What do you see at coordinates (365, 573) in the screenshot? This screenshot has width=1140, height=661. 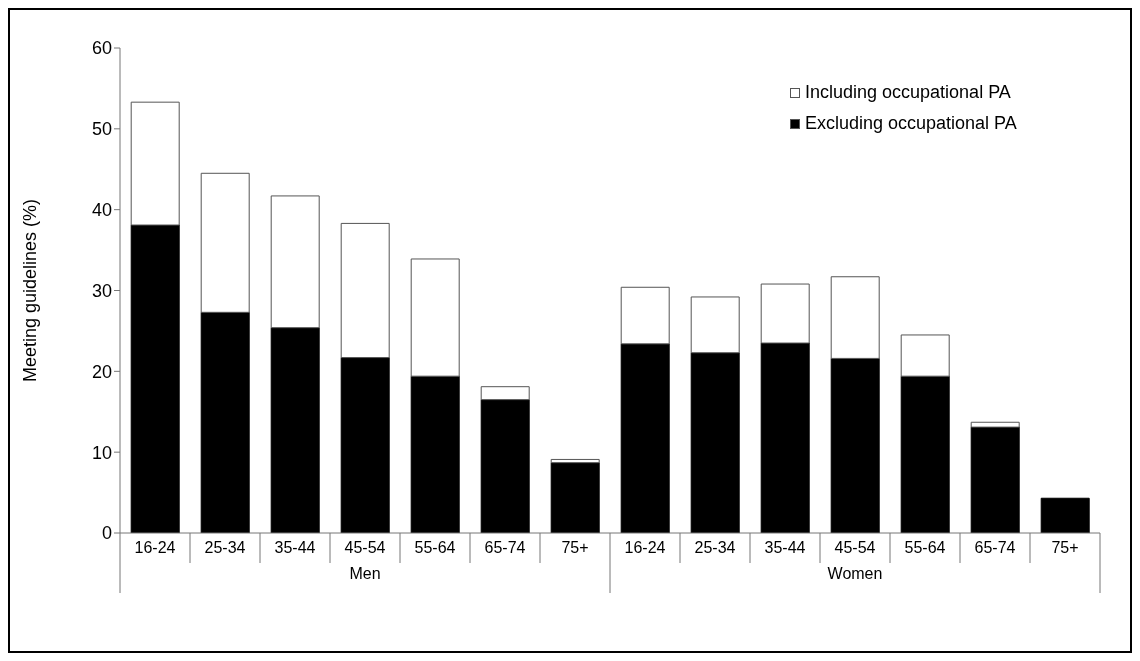 I see `text: Men` at bounding box center [365, 573].